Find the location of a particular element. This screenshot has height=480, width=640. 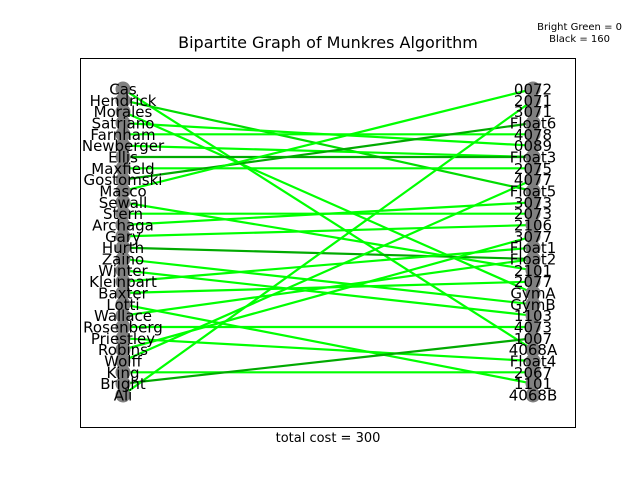

left-node-label-morales: Morales is located at coordinates (123, 112).